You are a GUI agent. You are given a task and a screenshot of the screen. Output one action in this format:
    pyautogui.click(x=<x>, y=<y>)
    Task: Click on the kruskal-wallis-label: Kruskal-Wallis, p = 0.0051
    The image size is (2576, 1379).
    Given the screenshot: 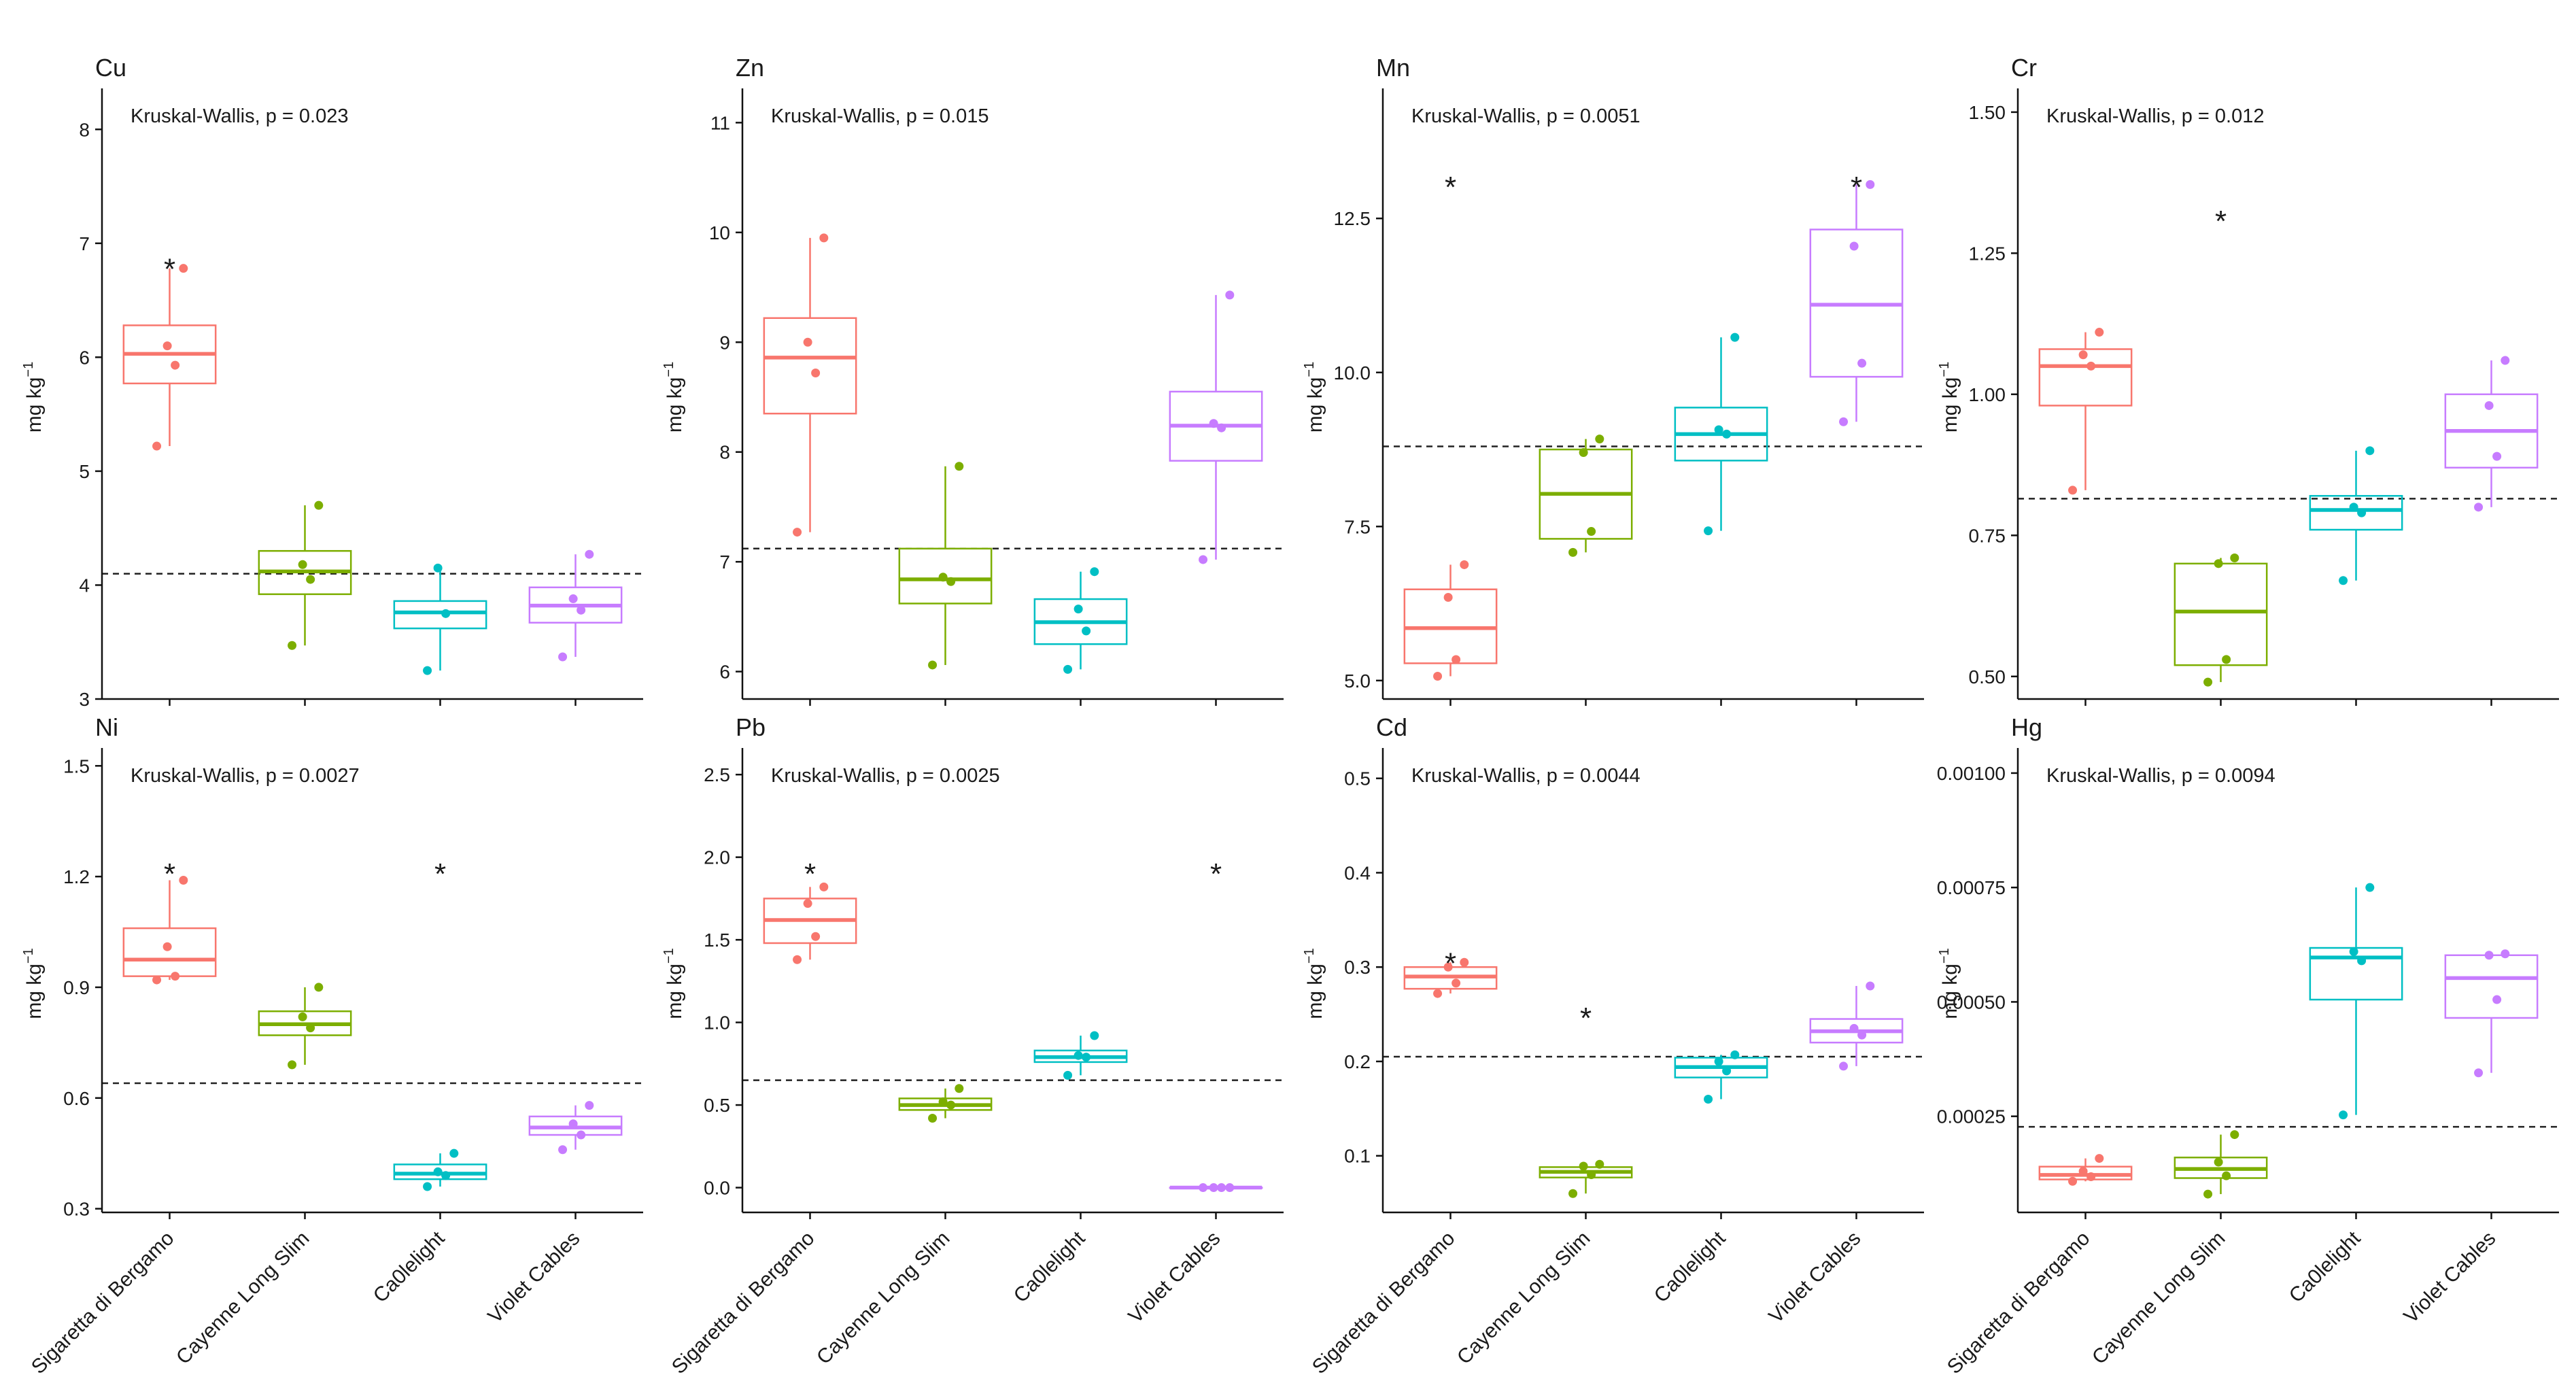 What is the action you would take?
    pyautogui.click(x=1526, y=116)
    